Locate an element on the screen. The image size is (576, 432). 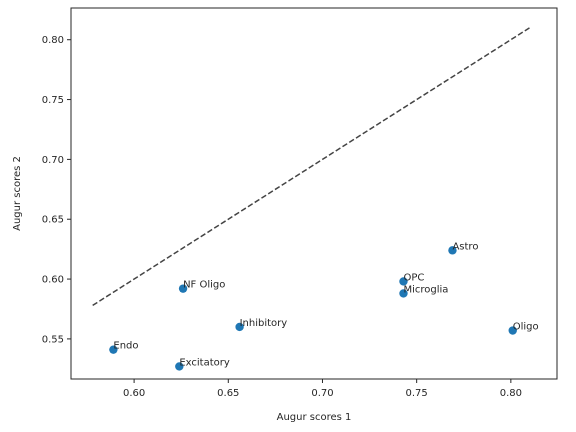
point-label: Excitatory is located at coordinates (204, 362).